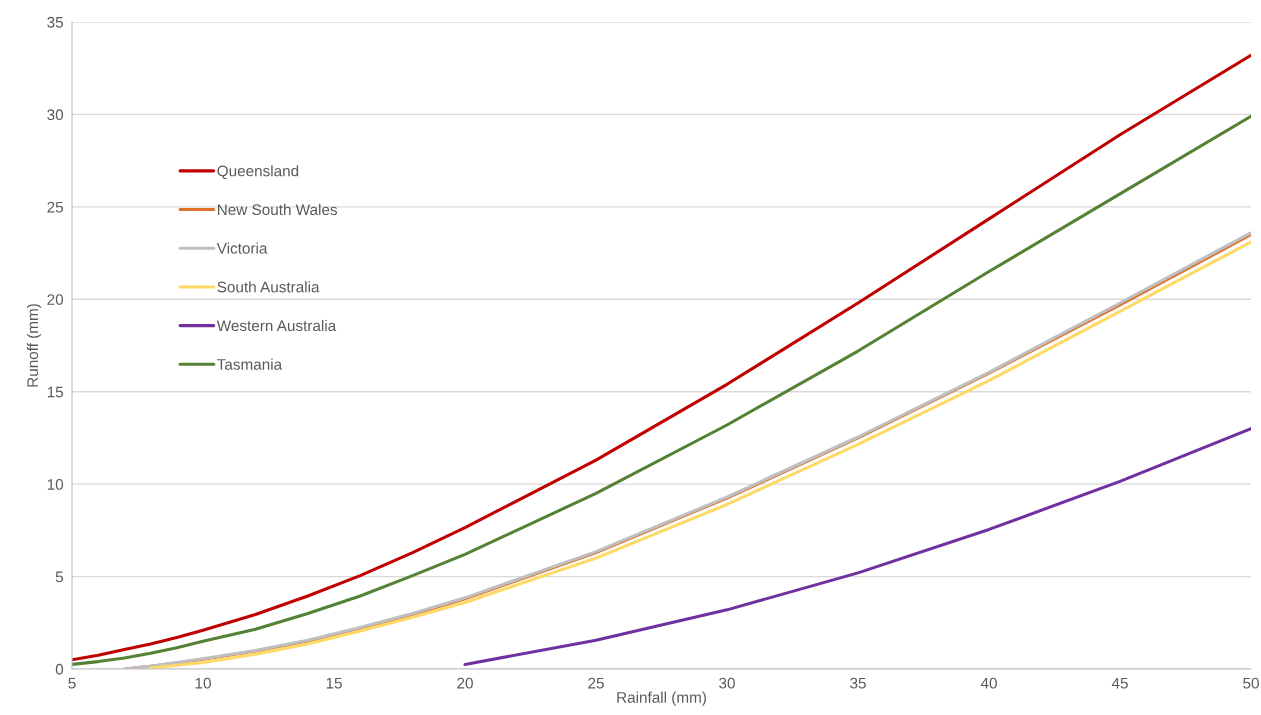 The height and width of the screenshot is (715, 1261). What do you see at coordinates (268, 287) in the screenshot?
I see `legend-label: South Australia` at bounding box center [268, 287].